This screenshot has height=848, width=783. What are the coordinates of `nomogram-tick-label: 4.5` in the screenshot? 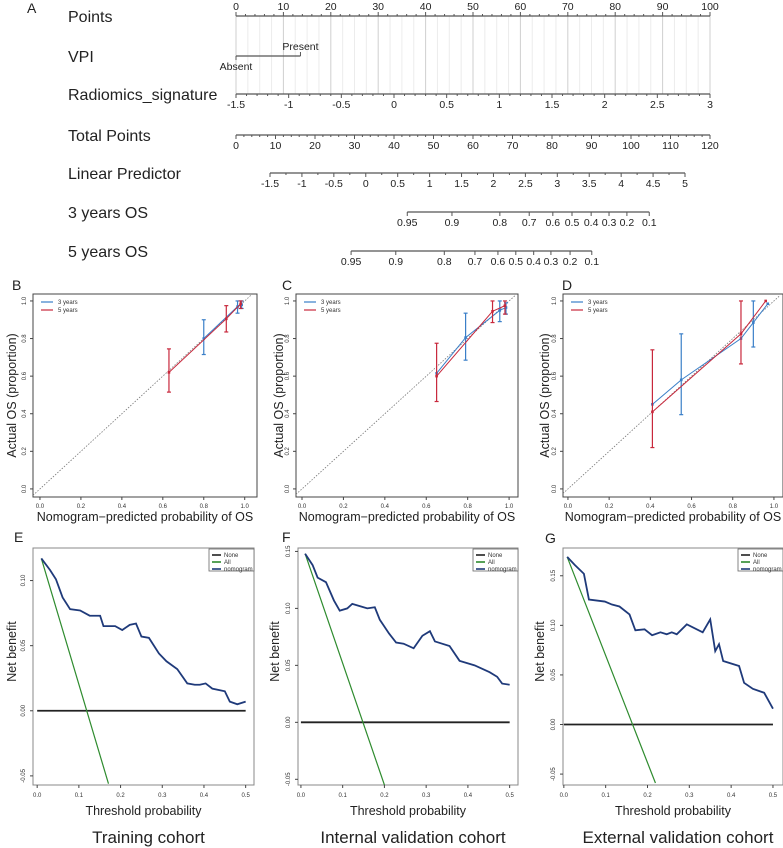 It's located at (653, 184).